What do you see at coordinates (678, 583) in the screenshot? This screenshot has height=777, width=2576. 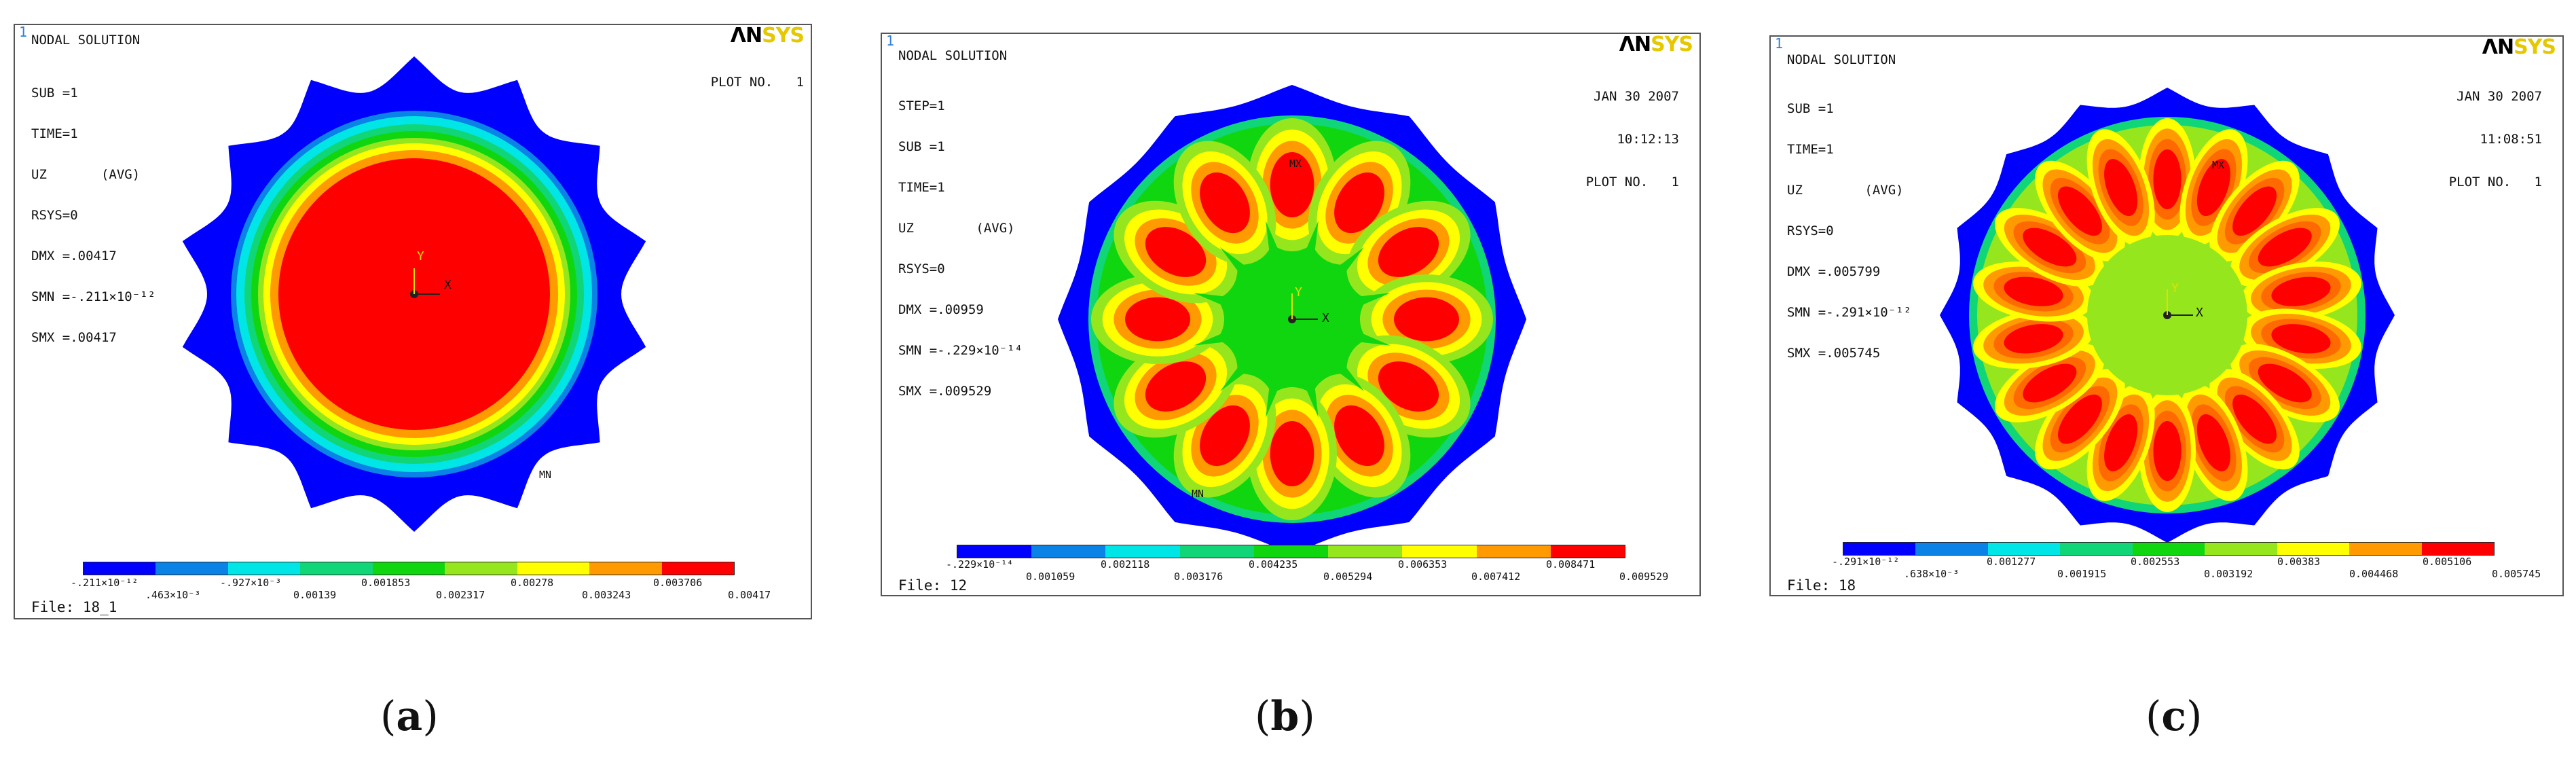 I see `legend-tick: 0.003706` at bounding box center [678, 583].